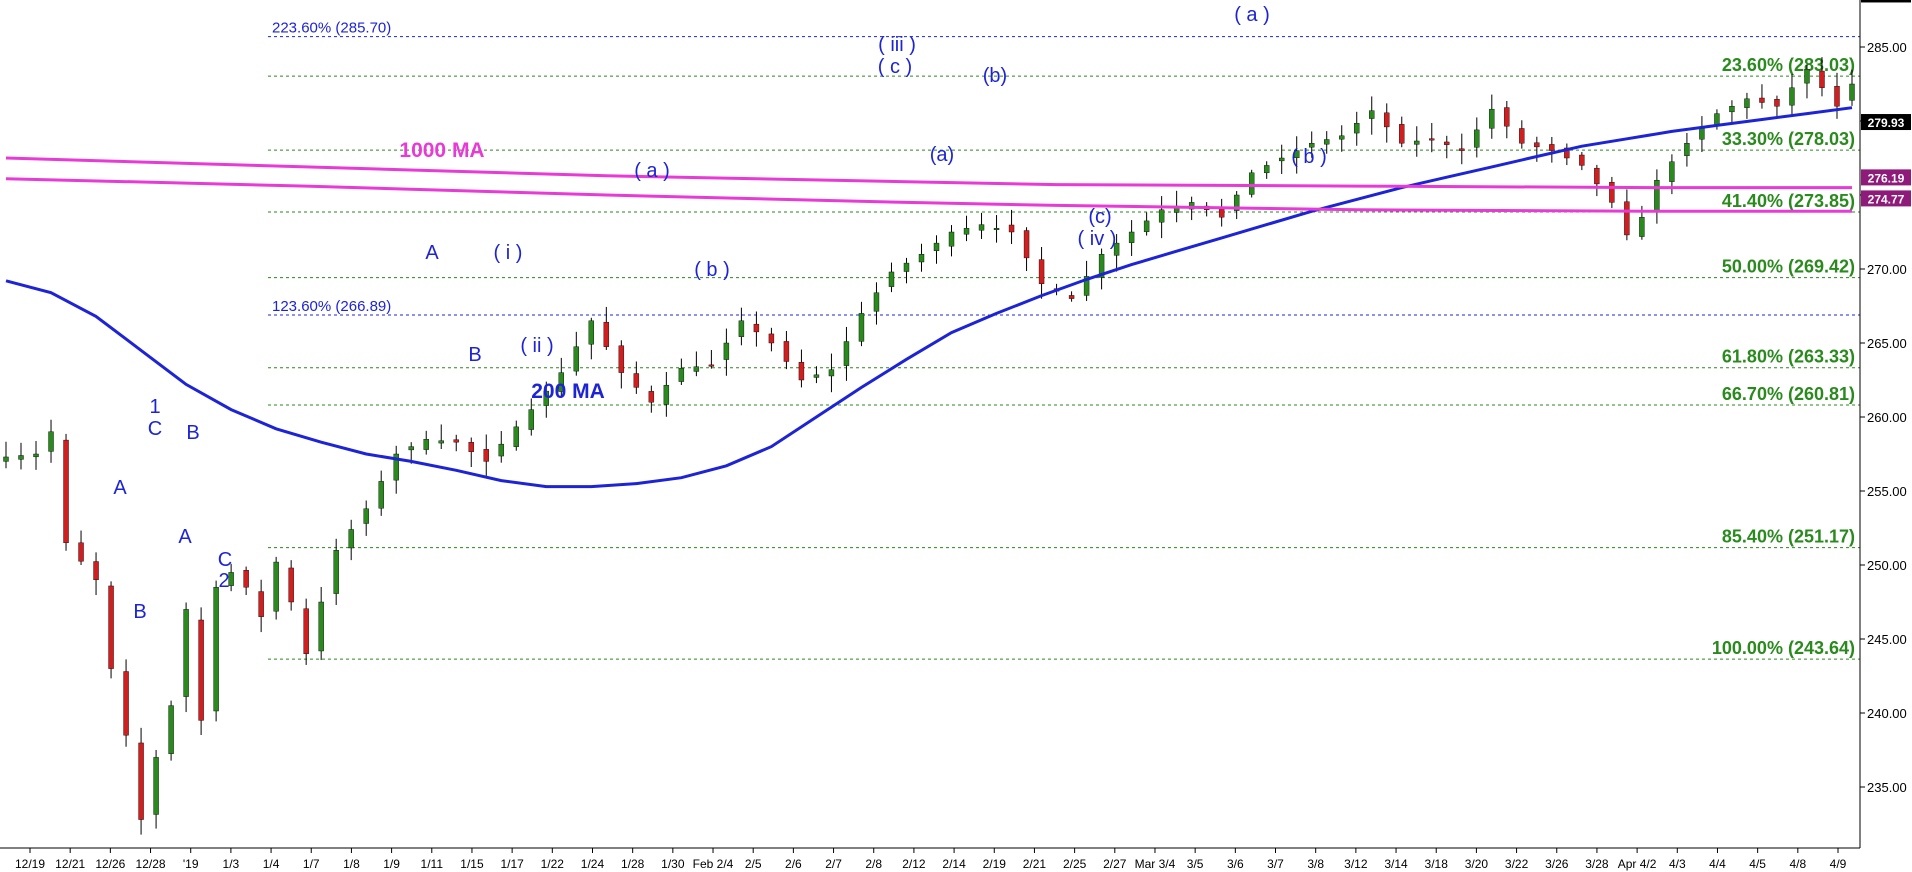 Image resolution: width=1912 pixels, height=872 pixels. What do you see at coordinates (1035, 864) in the screenshot?
I see `x-tick-label: 2/21` at bounding box center [1035, 864].